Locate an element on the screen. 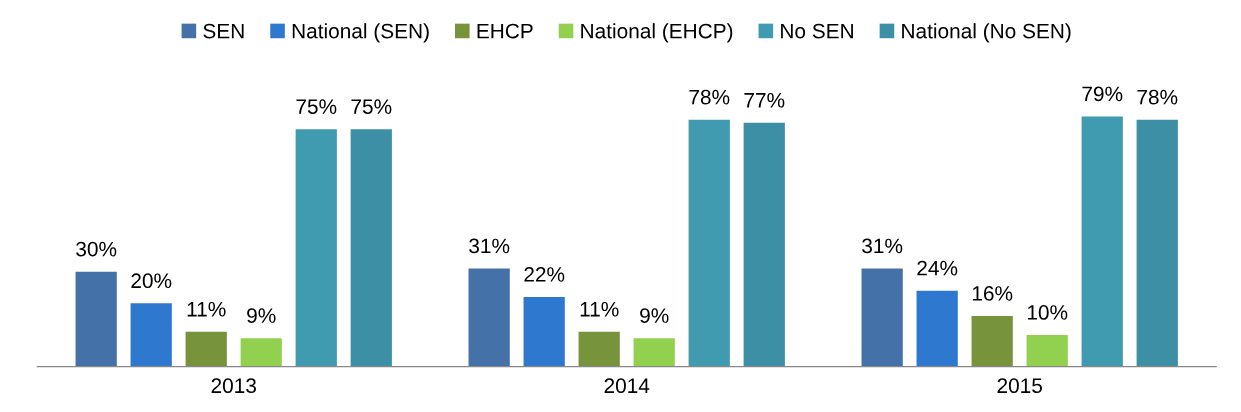  data-label: 10% is located at coordinates (1047, 312).